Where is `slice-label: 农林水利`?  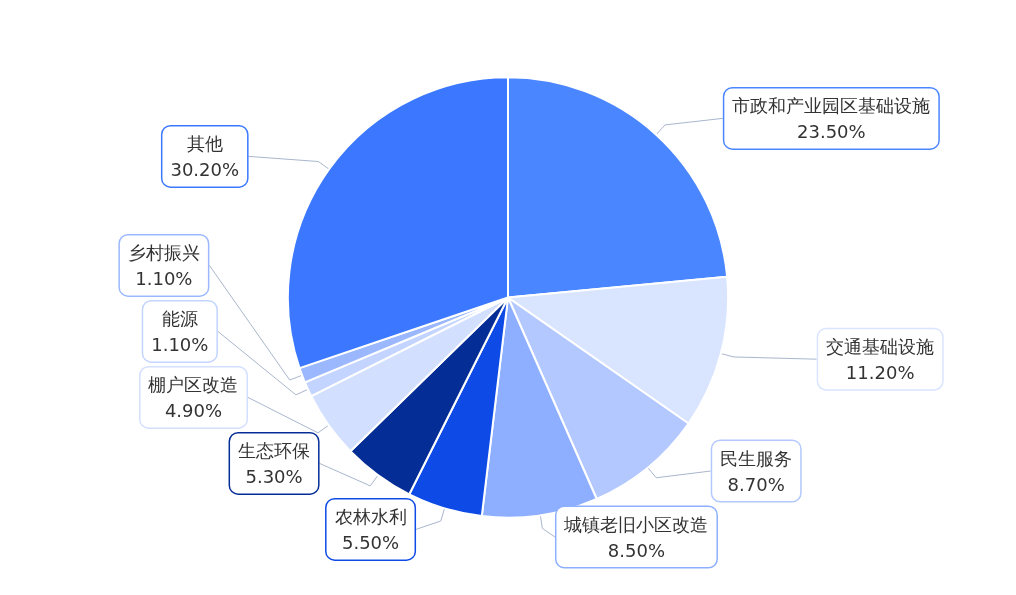 slice-label: 农林水利 is located at coordinates (370, 516).